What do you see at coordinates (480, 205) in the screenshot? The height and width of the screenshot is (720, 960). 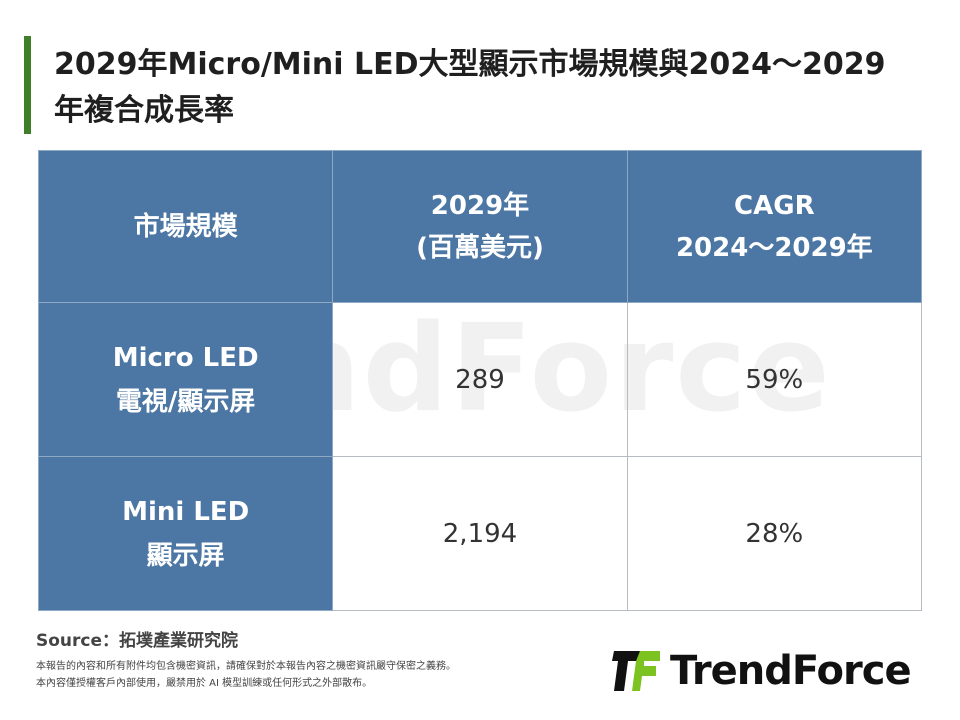 I see `header-2029-year: 2029年` at bounding box center [480, 205].